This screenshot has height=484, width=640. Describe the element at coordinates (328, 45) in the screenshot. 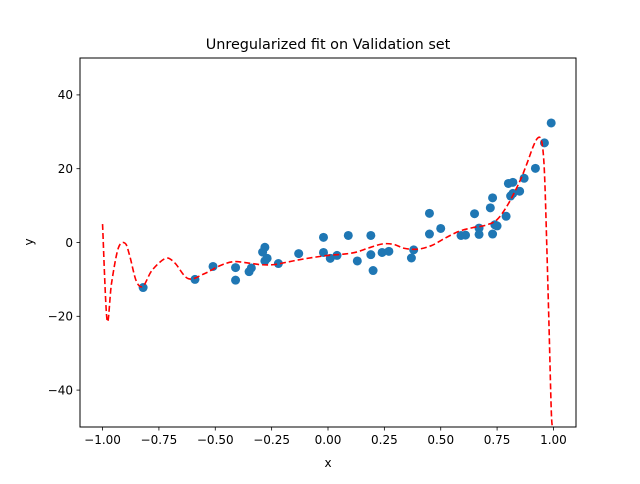

I see `chart-title: Unregularized fit on Validation set` at that location.